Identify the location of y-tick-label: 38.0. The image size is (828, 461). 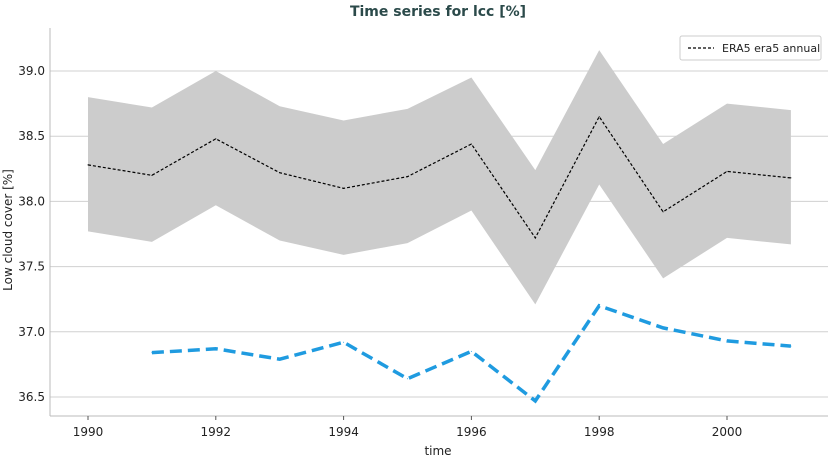
(31, 201).